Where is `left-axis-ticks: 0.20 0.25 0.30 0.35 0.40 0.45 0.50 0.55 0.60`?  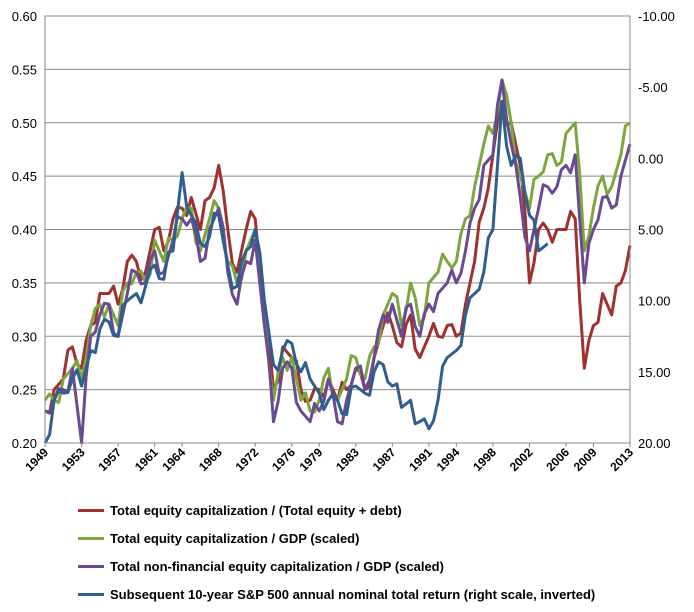
left-axis-ticks: 0.20 0.25 0.30 0.35 0.40 0.45 0.50 0.55 0.60 is located at coordinates (24, 230).